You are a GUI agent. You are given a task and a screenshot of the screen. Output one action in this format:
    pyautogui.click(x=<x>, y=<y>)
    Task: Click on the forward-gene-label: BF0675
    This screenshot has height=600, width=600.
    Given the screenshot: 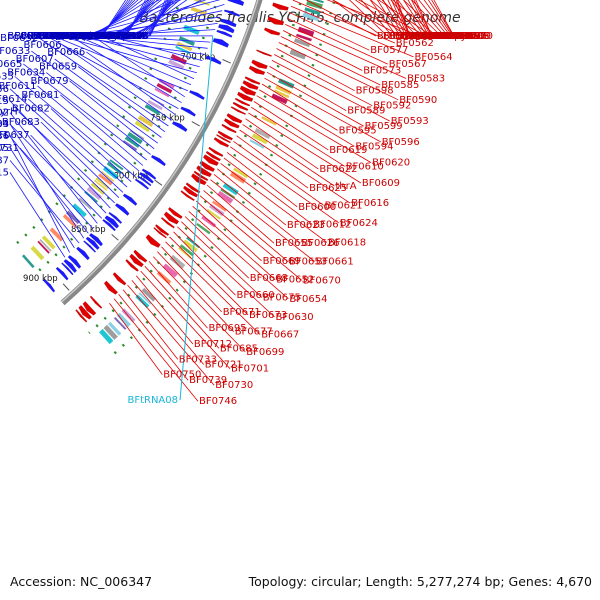 What is the action you would take?
    pyautogui.click(x=282, y=297)
    